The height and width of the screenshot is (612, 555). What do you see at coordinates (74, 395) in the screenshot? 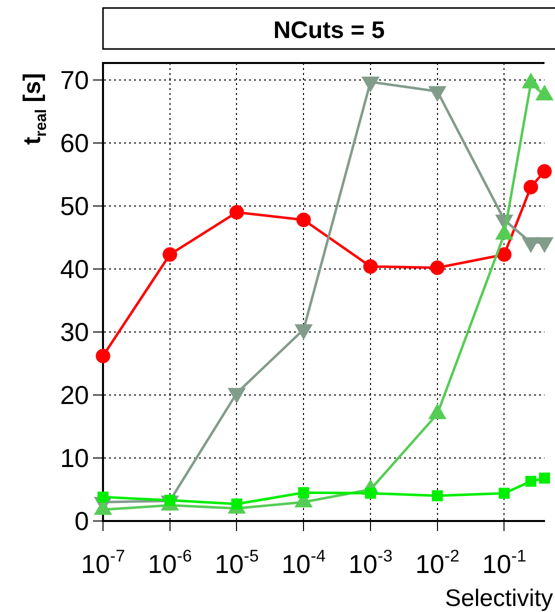
I see `y-tick-label: 20` at bounding box center [74, 395].